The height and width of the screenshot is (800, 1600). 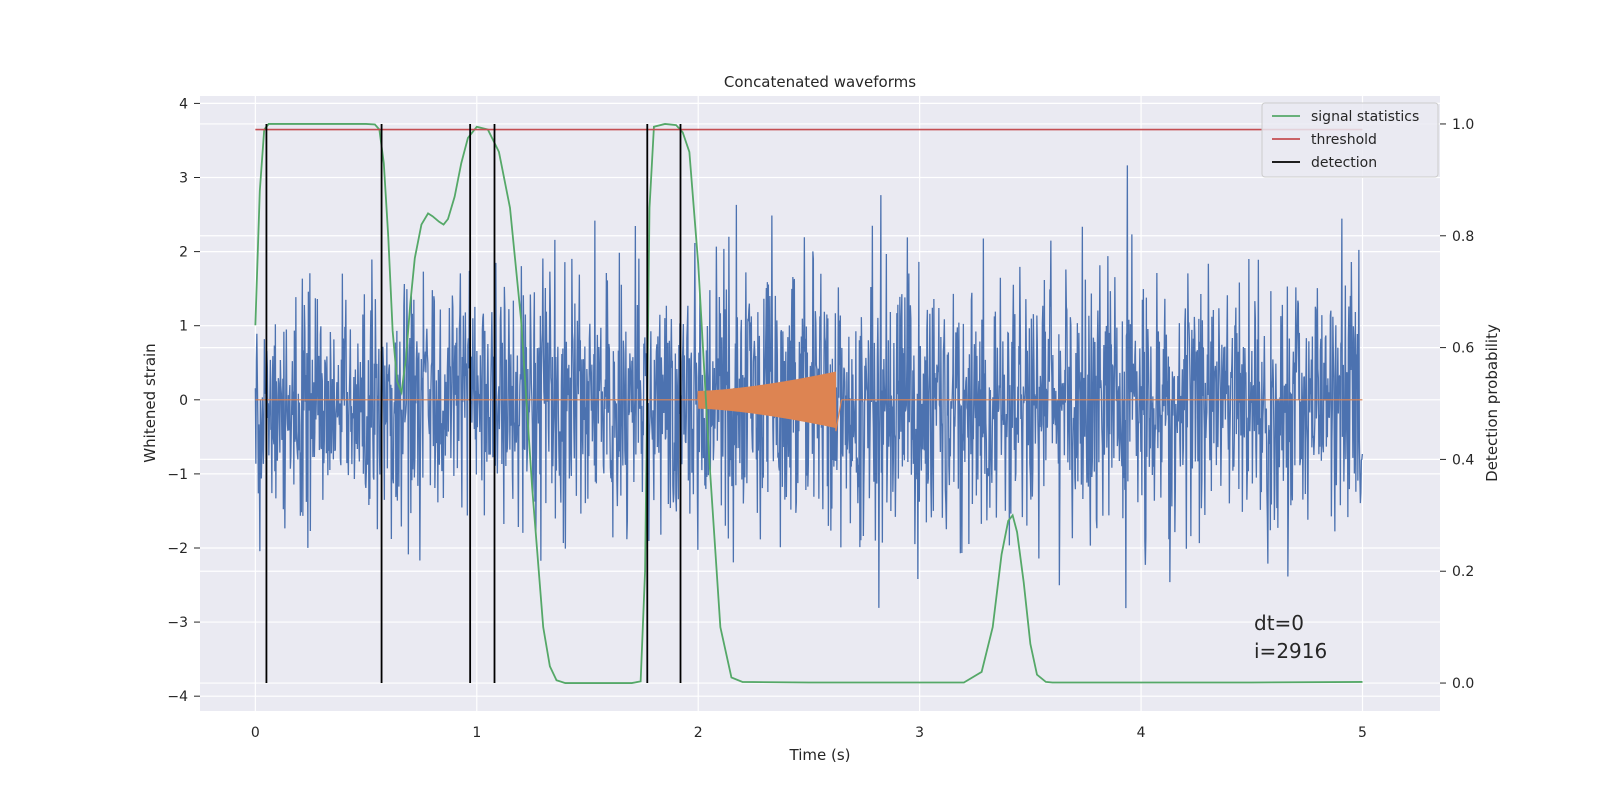 I want to click on y2-tick-label: 1.0, so click(x=1463, y=125).